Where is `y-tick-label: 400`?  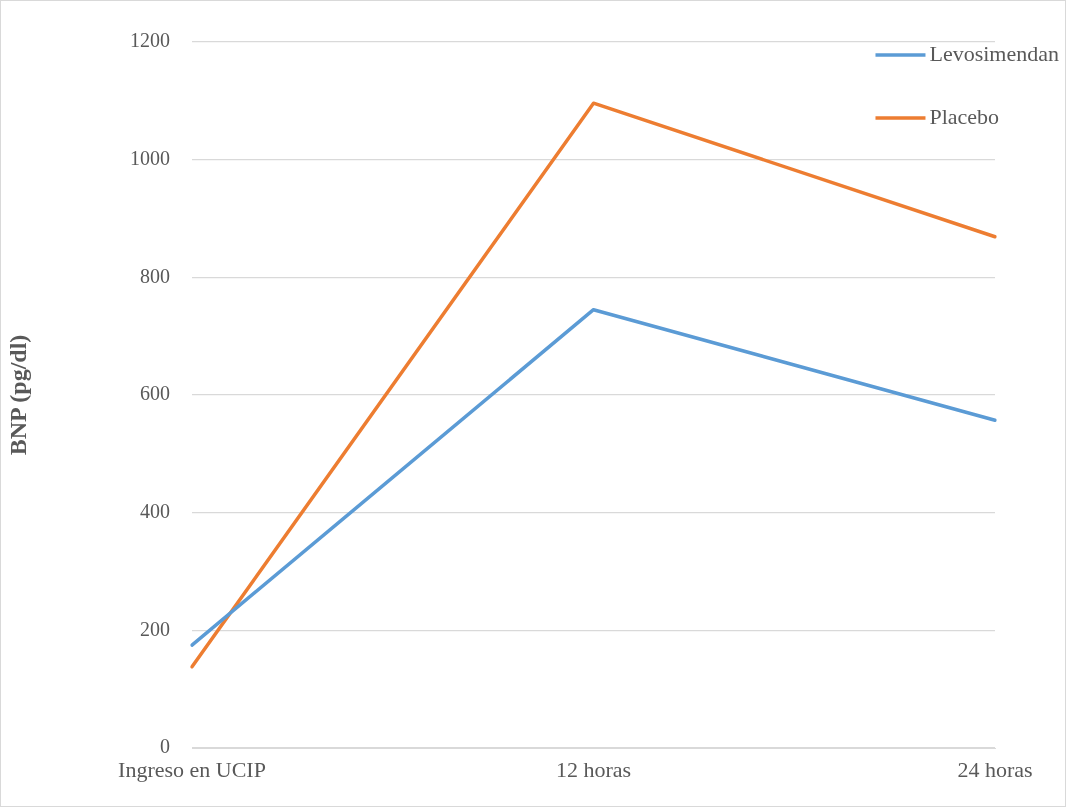
y-tick-label: 400 is located at coordinates (155, 510).